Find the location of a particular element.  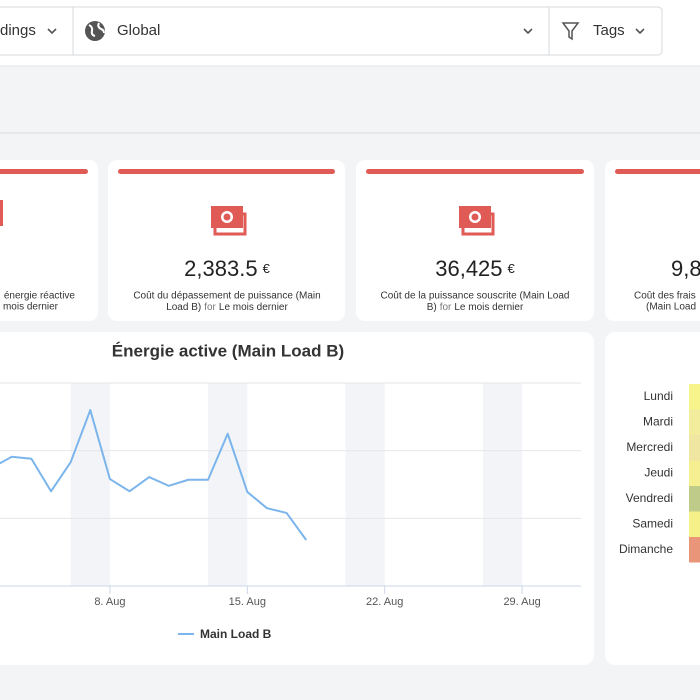

heatmap-panel is located at coordinates (652, 498).